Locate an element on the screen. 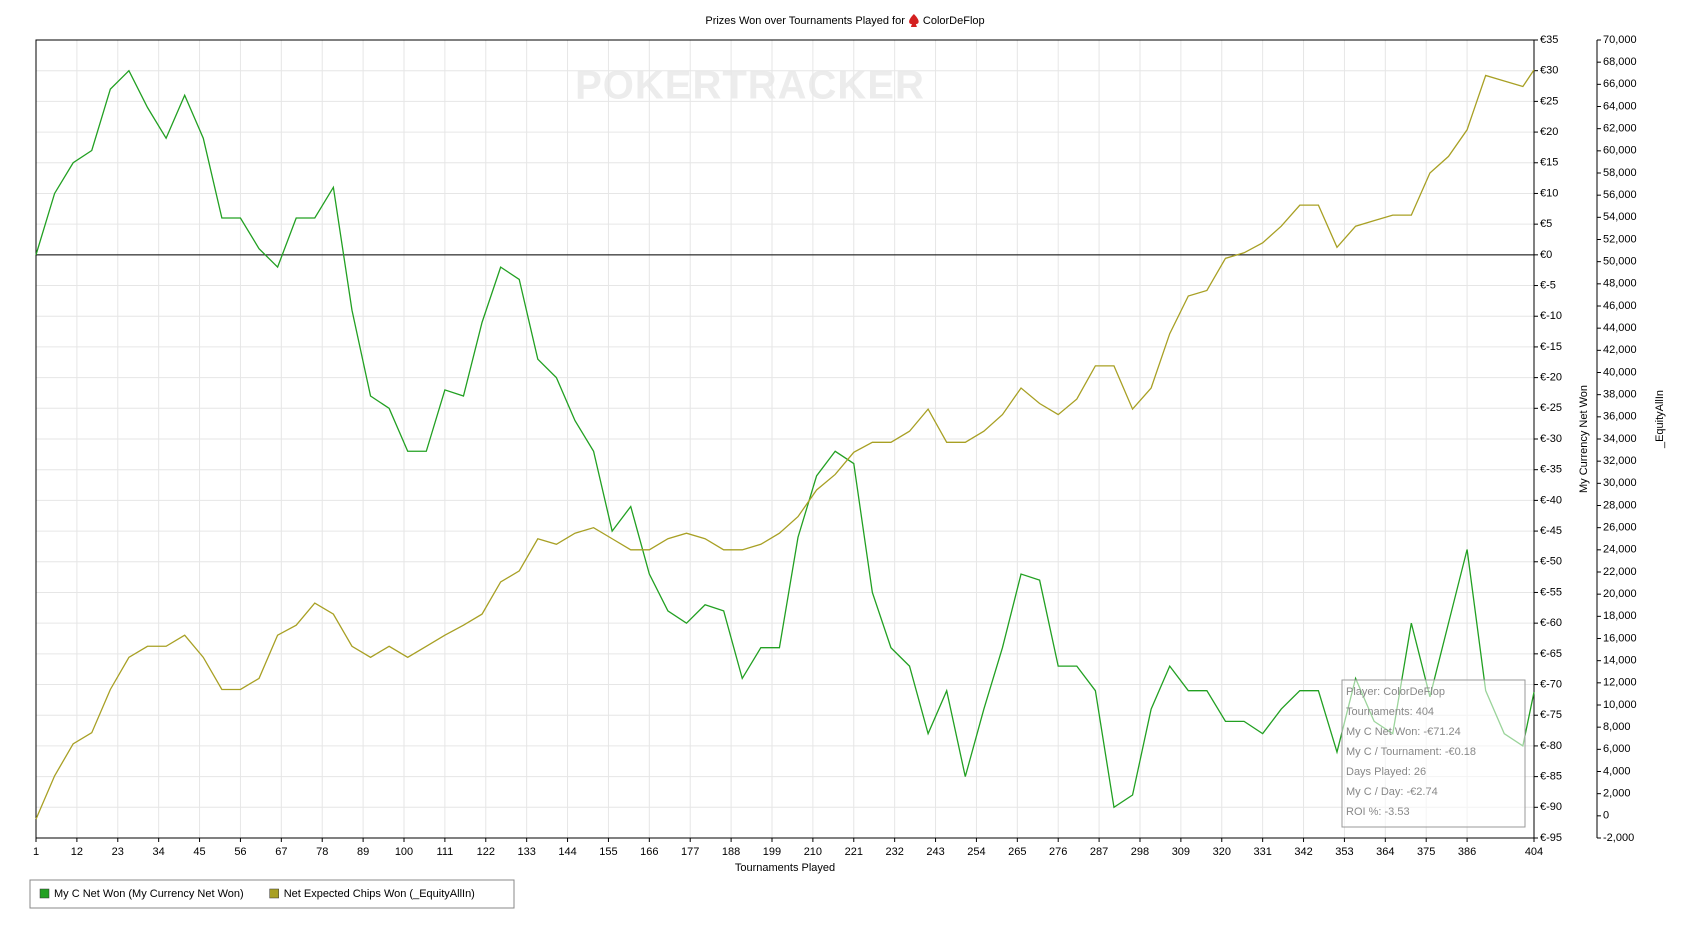 This screenshot has height=935, width=1689. y2-tick-label: 64,000 is located at coordinates (1620, 106).